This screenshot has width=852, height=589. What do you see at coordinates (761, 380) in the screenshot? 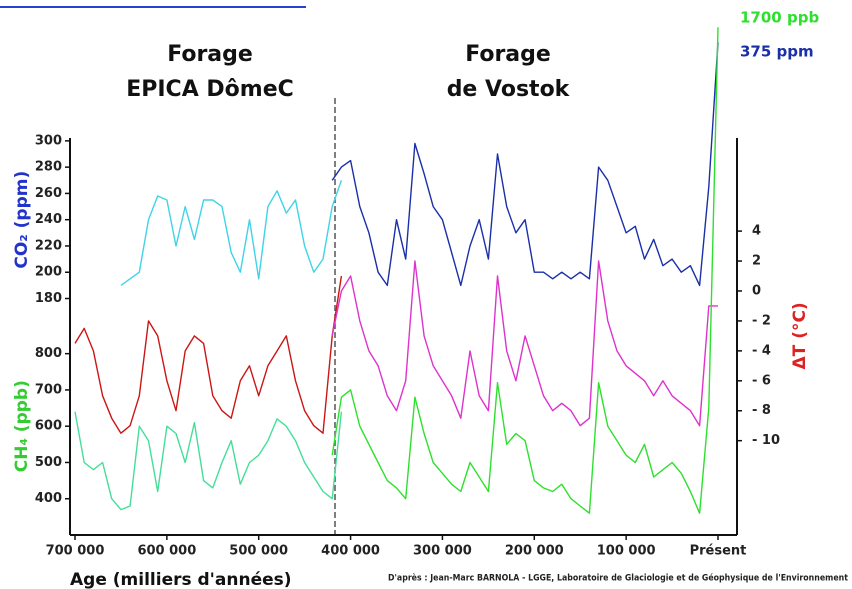
I see `y-tick-label: - 6` at bounding box center [761, 380].